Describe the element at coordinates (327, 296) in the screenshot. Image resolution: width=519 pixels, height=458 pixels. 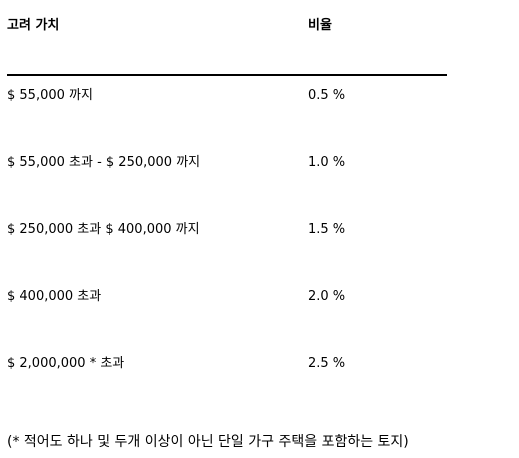
I see `row-rate: 2.0 %` at that location.